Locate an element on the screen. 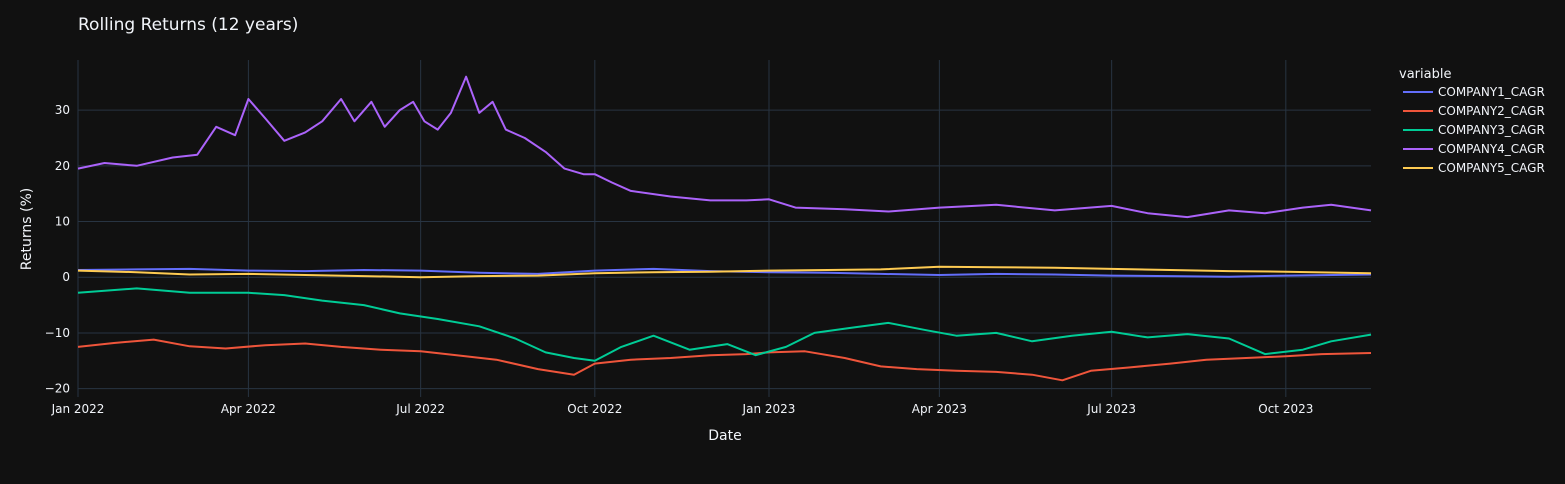  legend-label: COMPANY2_CAGR is located at coordinates (1491, 111).